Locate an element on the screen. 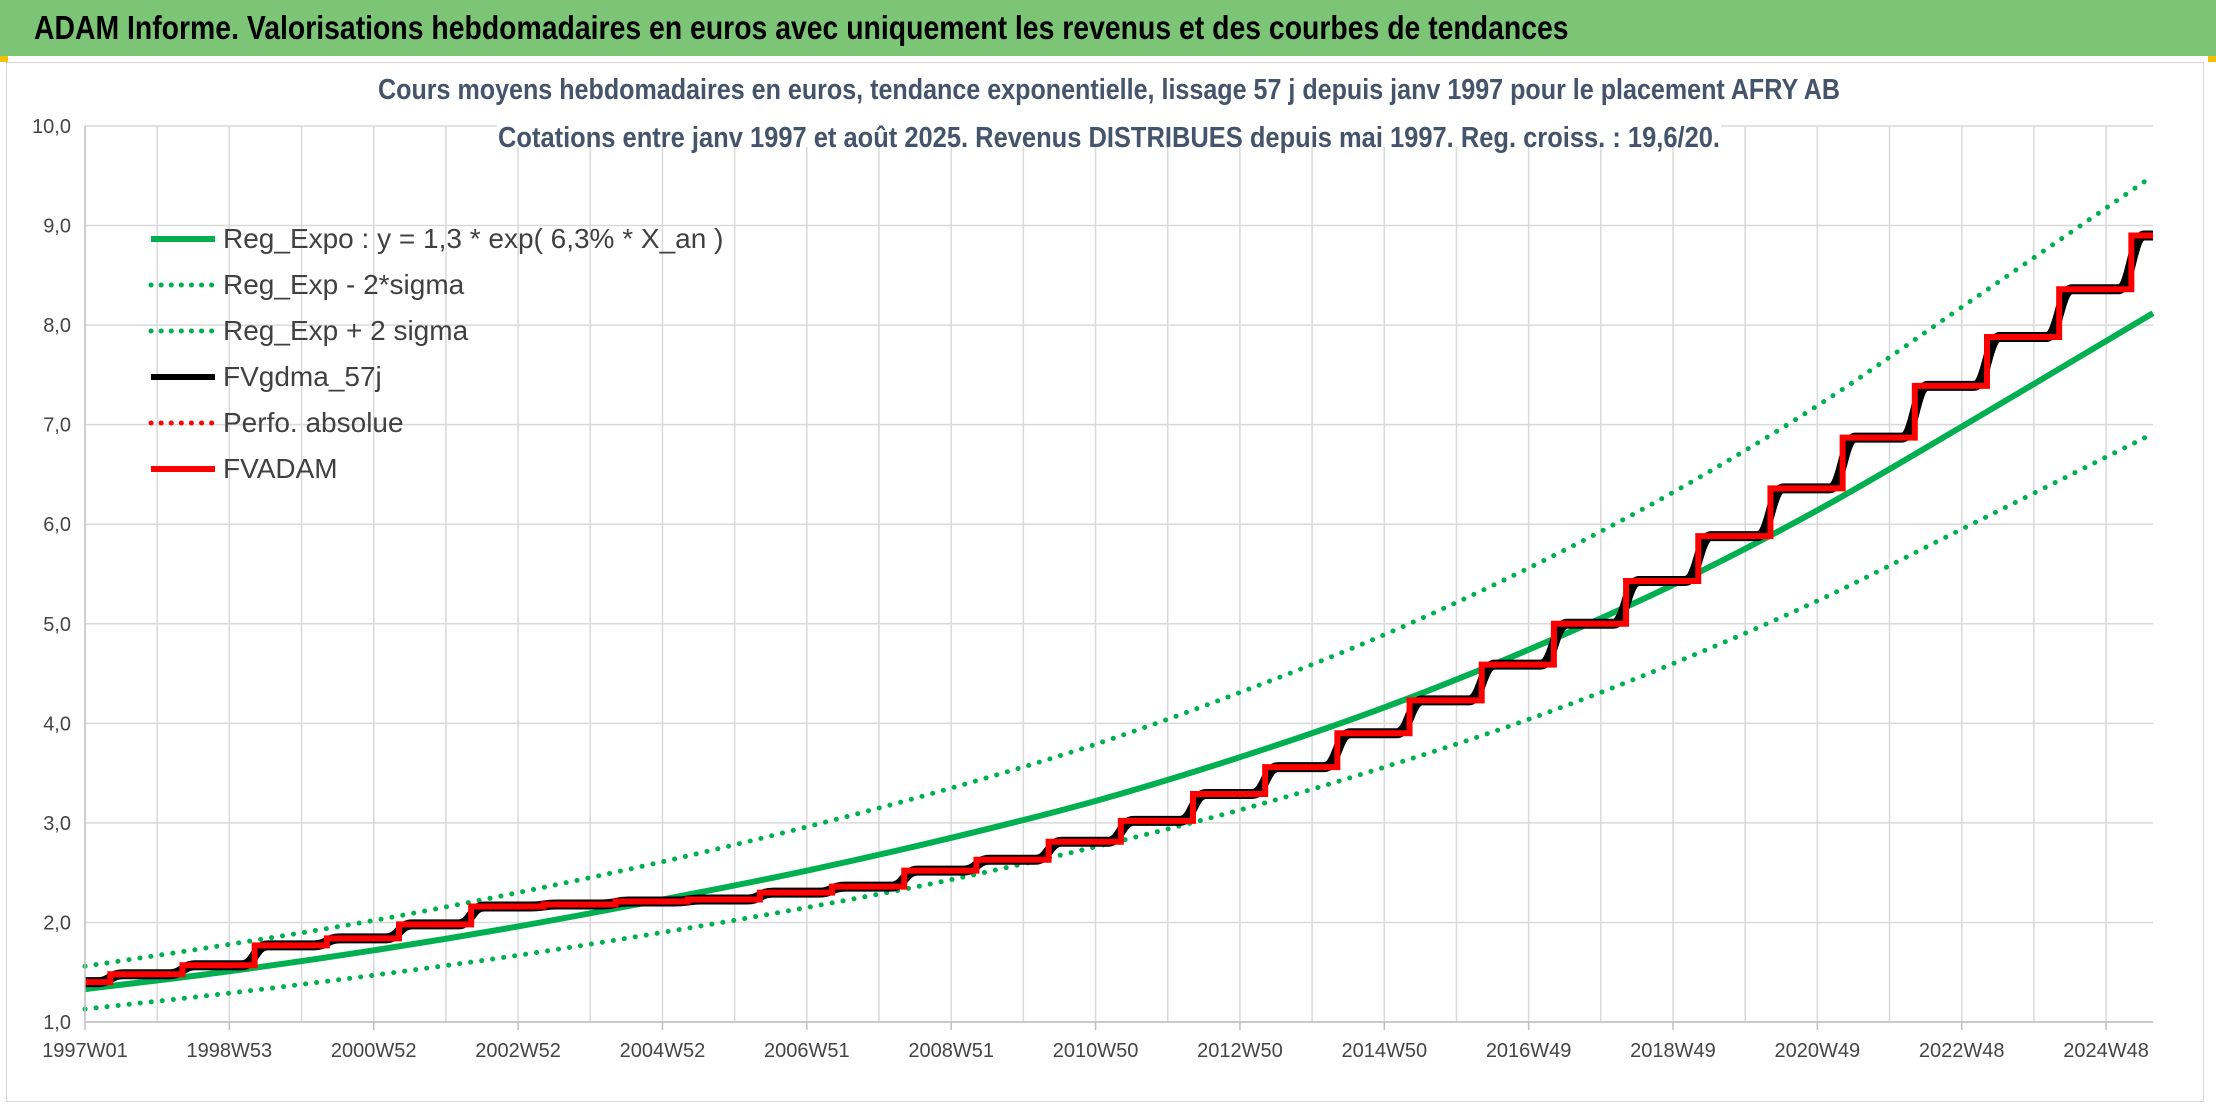 Image resolution: width=2216 pixels, height=1106 pixels. x-tick-label: 2016W49 is located at coordinates (1529, 1051).